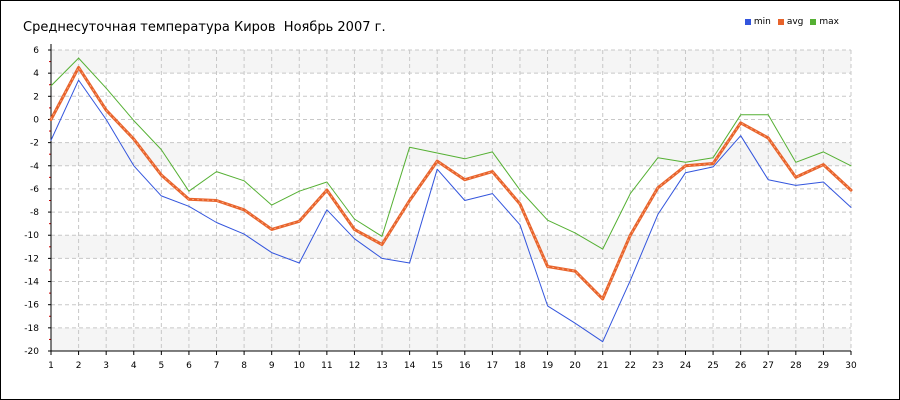 The height and width of the screenshot is (400, 900). What do you see at coordinates (34, 213) in the screenshot?
I see `y-tick-label: -8` at bounding box center [34, 213].